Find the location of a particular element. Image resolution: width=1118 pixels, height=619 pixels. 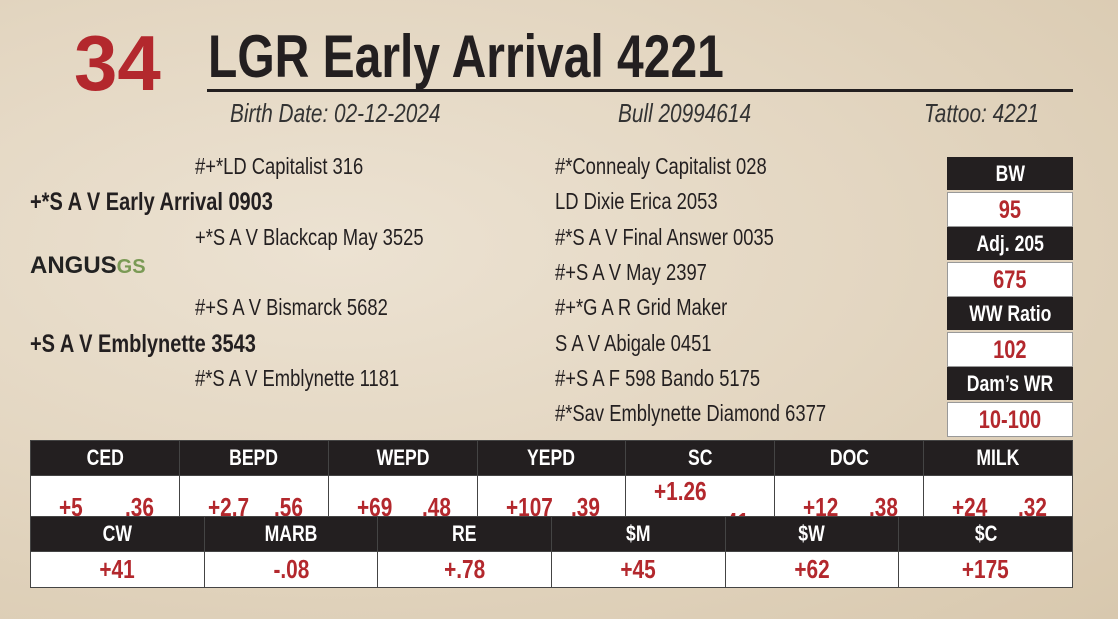

value-value: +62 is located at coordinates (812, 569).